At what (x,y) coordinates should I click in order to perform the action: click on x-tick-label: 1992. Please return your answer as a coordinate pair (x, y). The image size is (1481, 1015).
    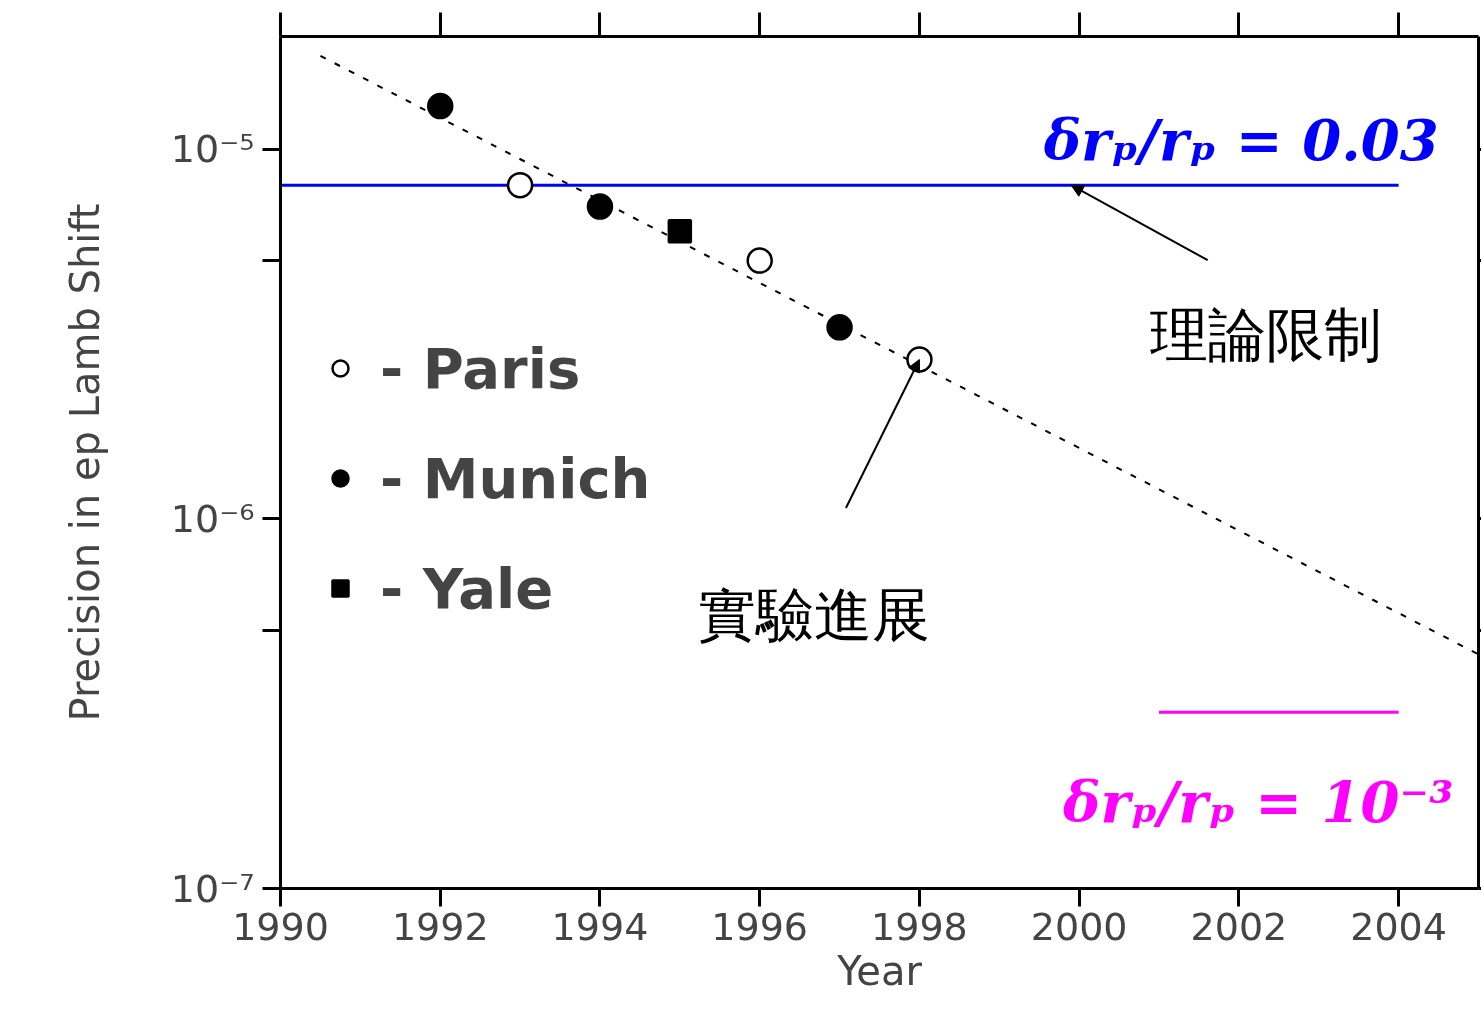
    Looking at the image, I should click on (440, 926).